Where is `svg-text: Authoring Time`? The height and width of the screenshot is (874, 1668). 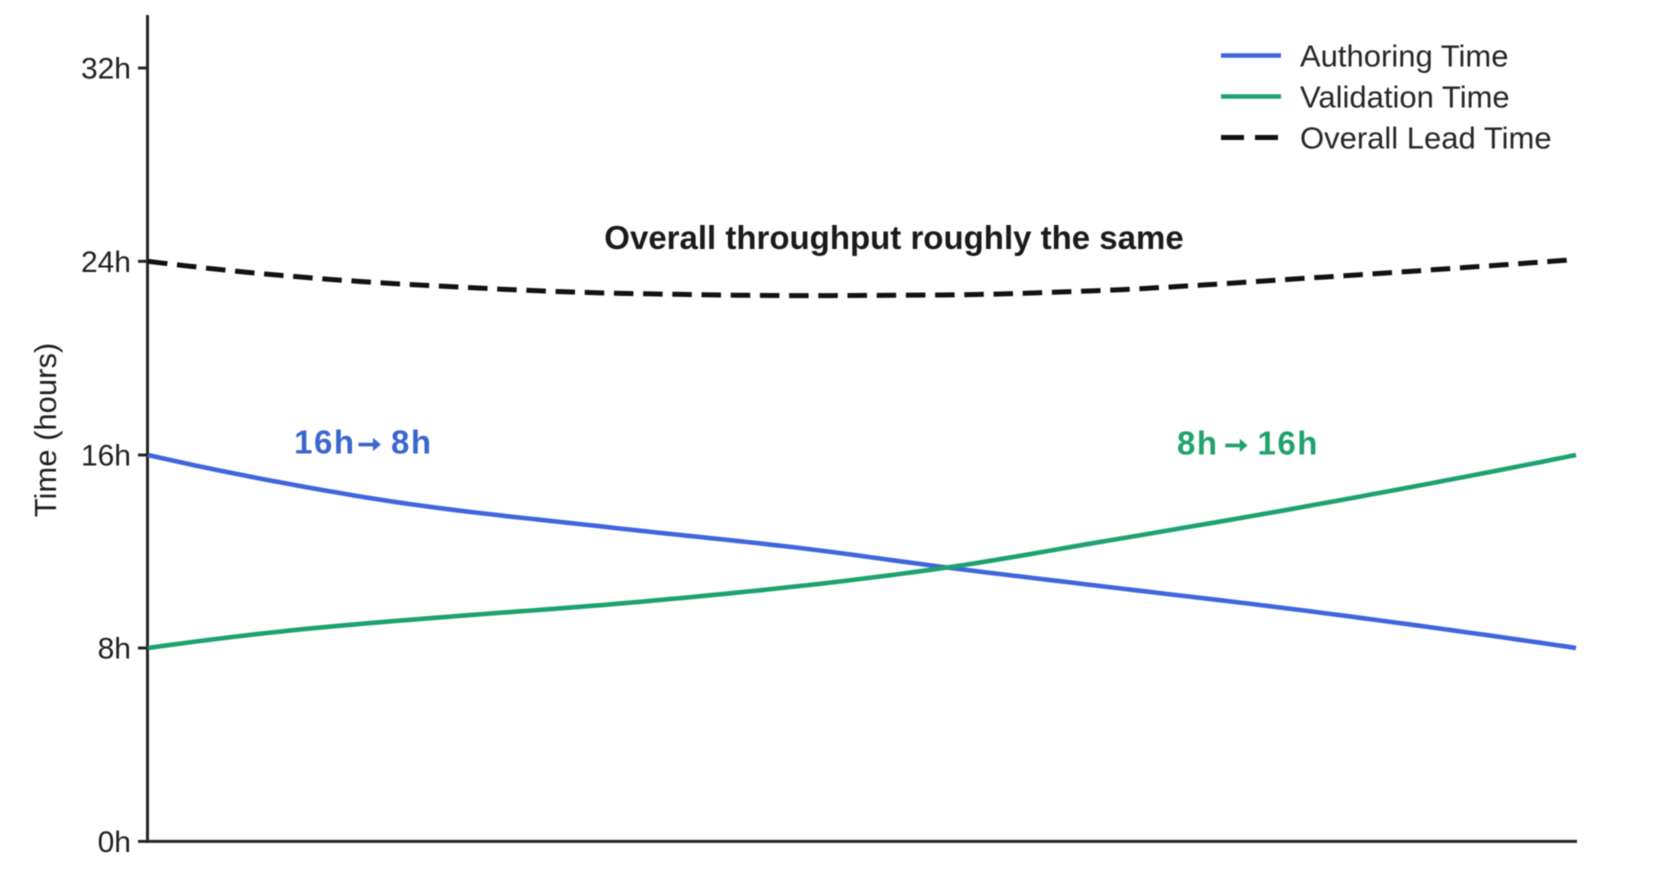
svg-text: Authoring Time is located at coordinates (1404, 56).